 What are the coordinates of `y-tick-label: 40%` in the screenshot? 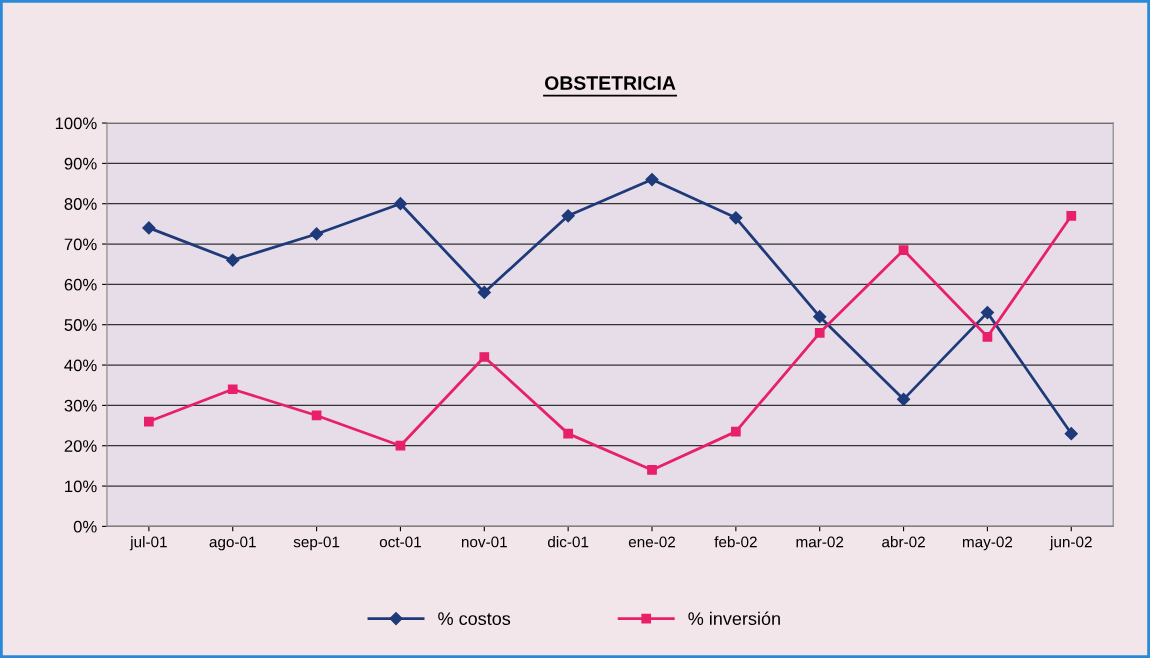 It's located at (80, 365).